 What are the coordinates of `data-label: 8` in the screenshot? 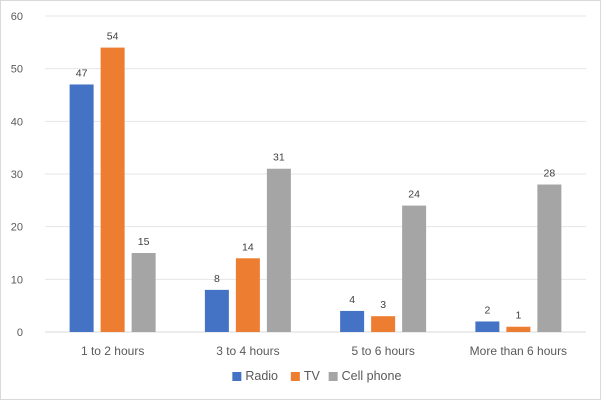 It's located at (217, 279).